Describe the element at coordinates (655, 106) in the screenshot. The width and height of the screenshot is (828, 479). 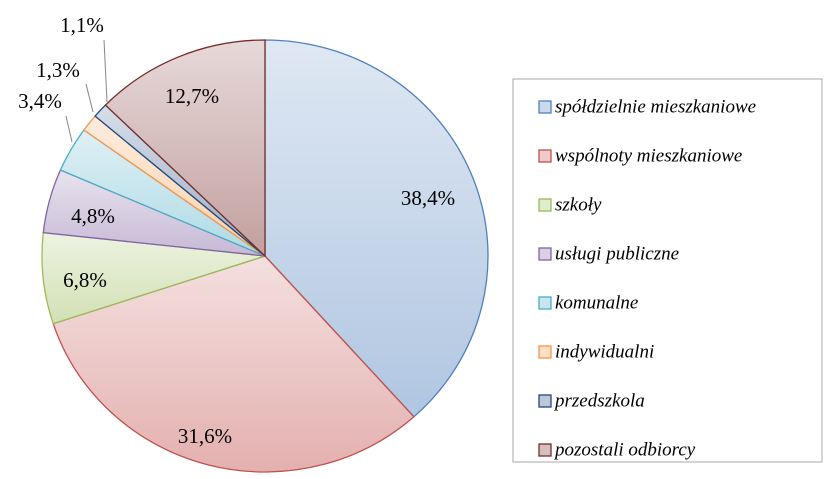
I see `legend-label: spółdzielnie mieszkaniowe` at that location.